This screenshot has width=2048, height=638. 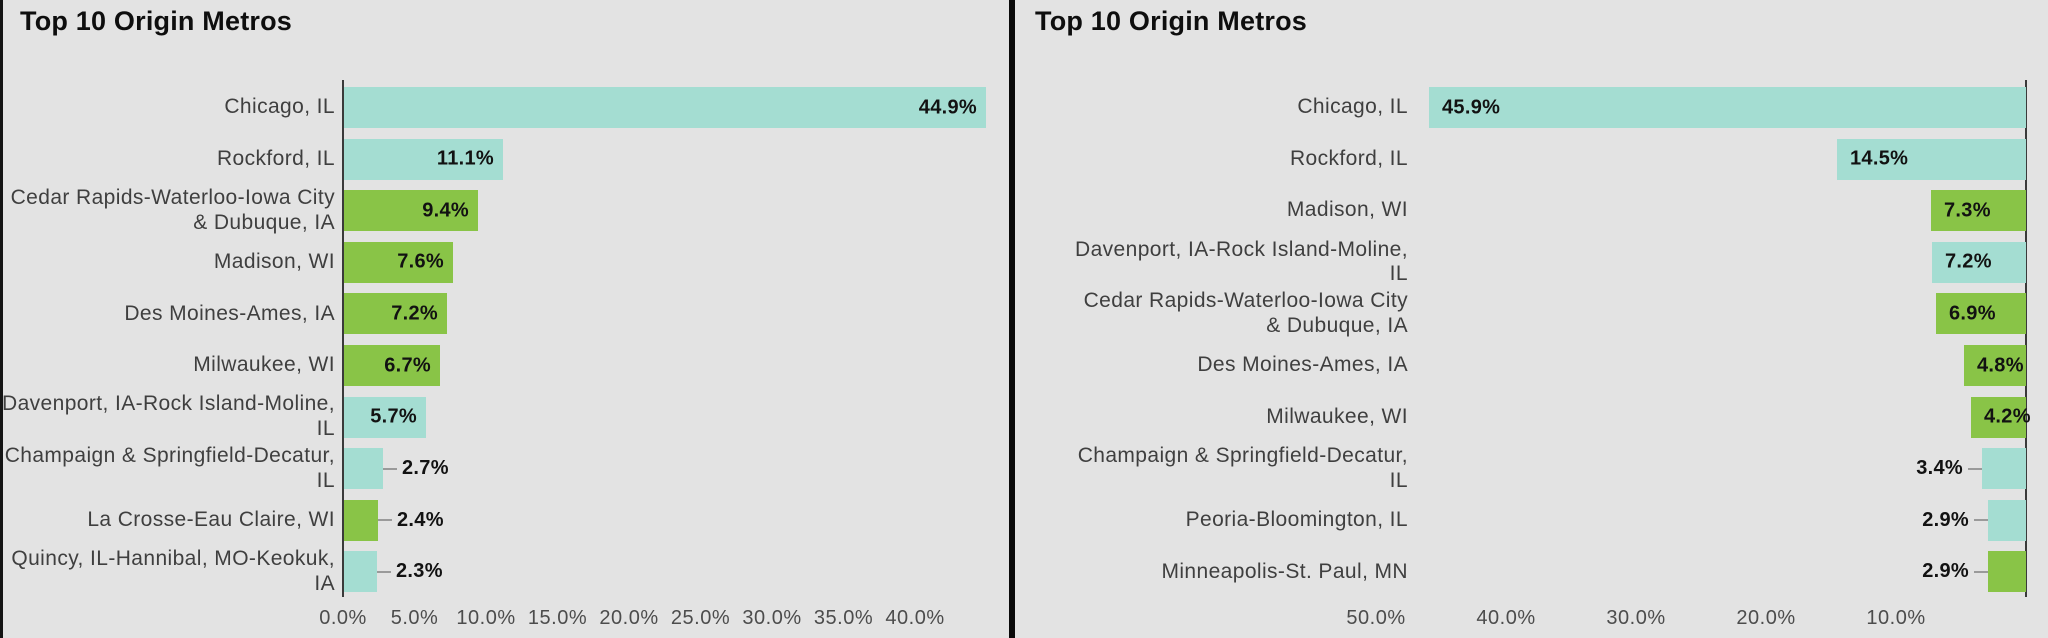 What do you see at coordinates (411, 211) in the screenshot?
I see `bar: 9.4%` at bounding box center [411, 211].